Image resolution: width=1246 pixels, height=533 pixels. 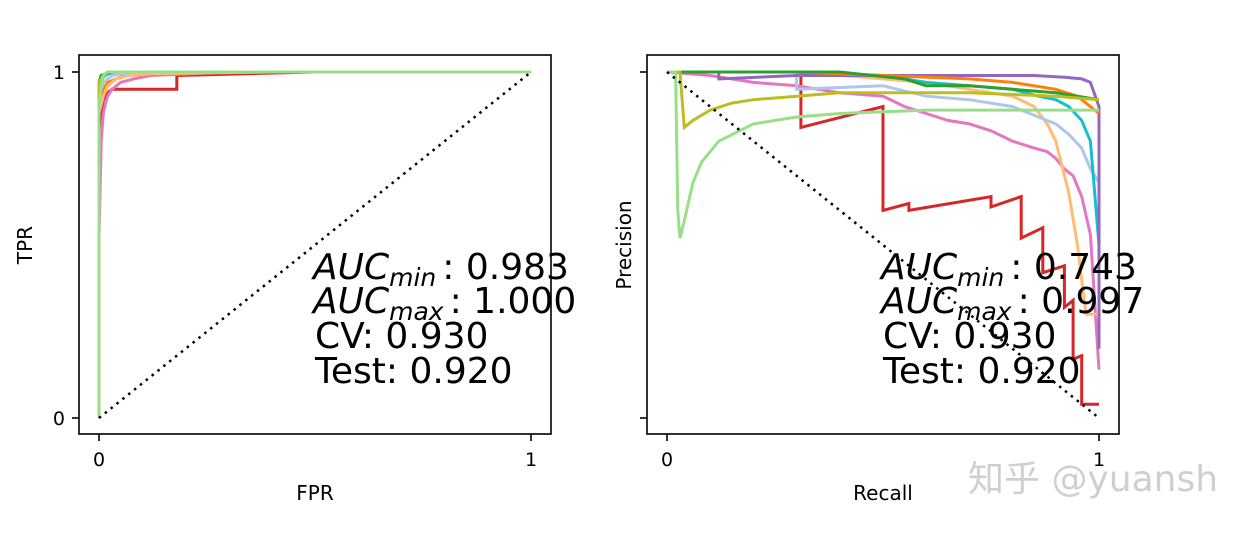 I want to click on pr-curve-p-lightgreen, so click(x=883, y=154).